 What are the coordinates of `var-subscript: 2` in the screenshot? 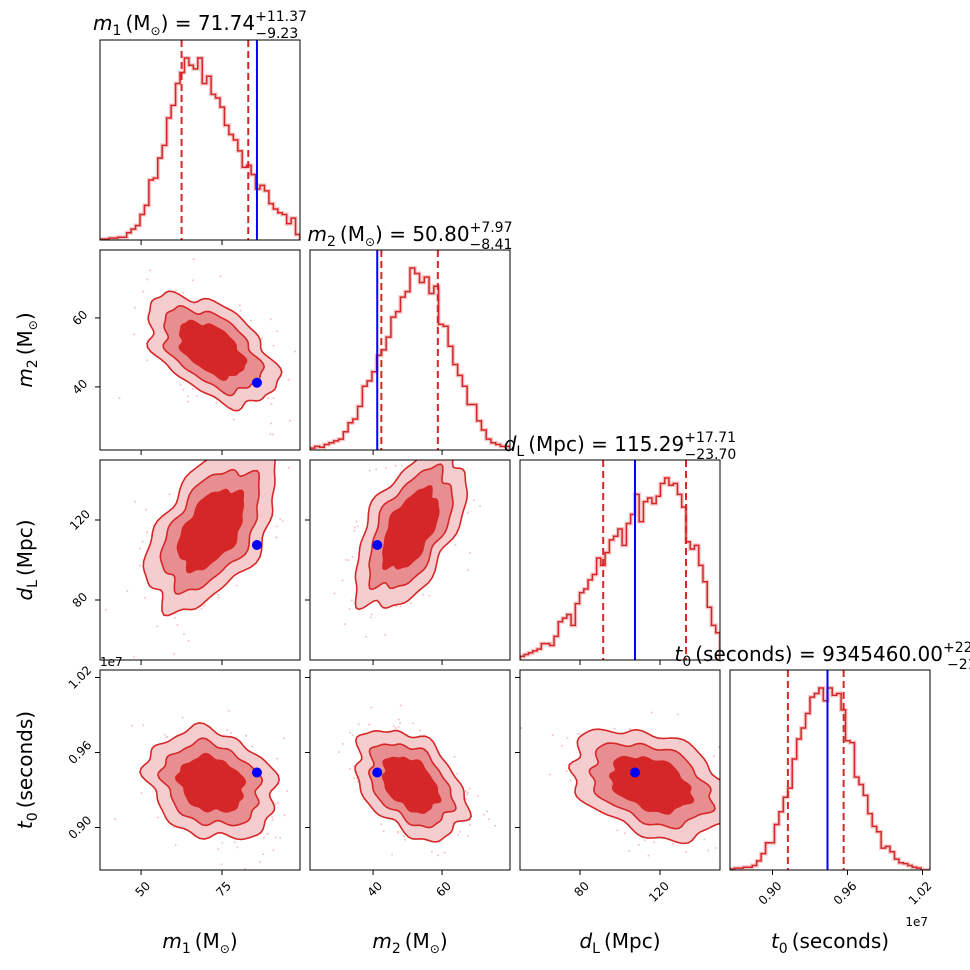 It's located at (396, 949).